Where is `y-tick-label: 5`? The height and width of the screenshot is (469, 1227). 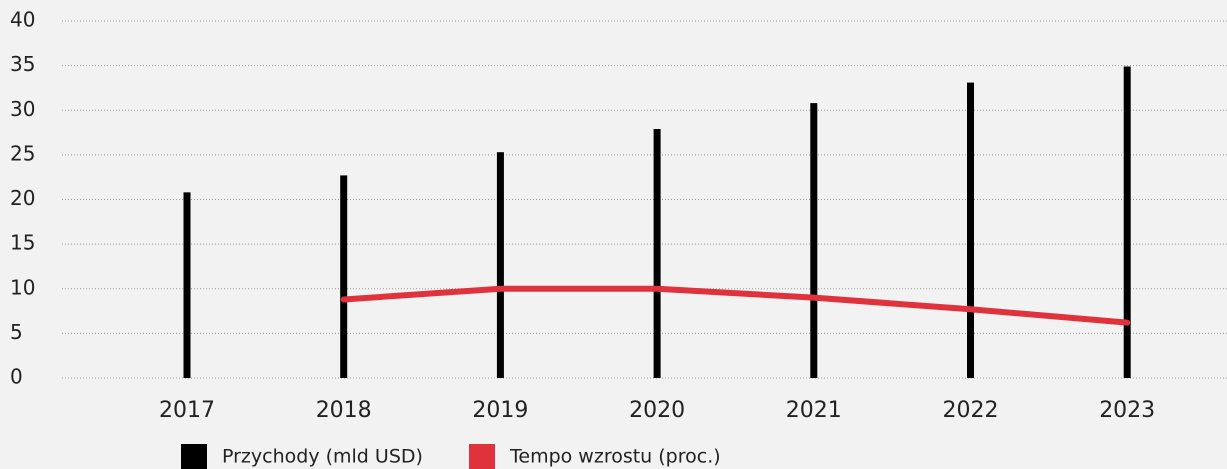 y-tick-label: 5 is located at coordinates (16, 332).